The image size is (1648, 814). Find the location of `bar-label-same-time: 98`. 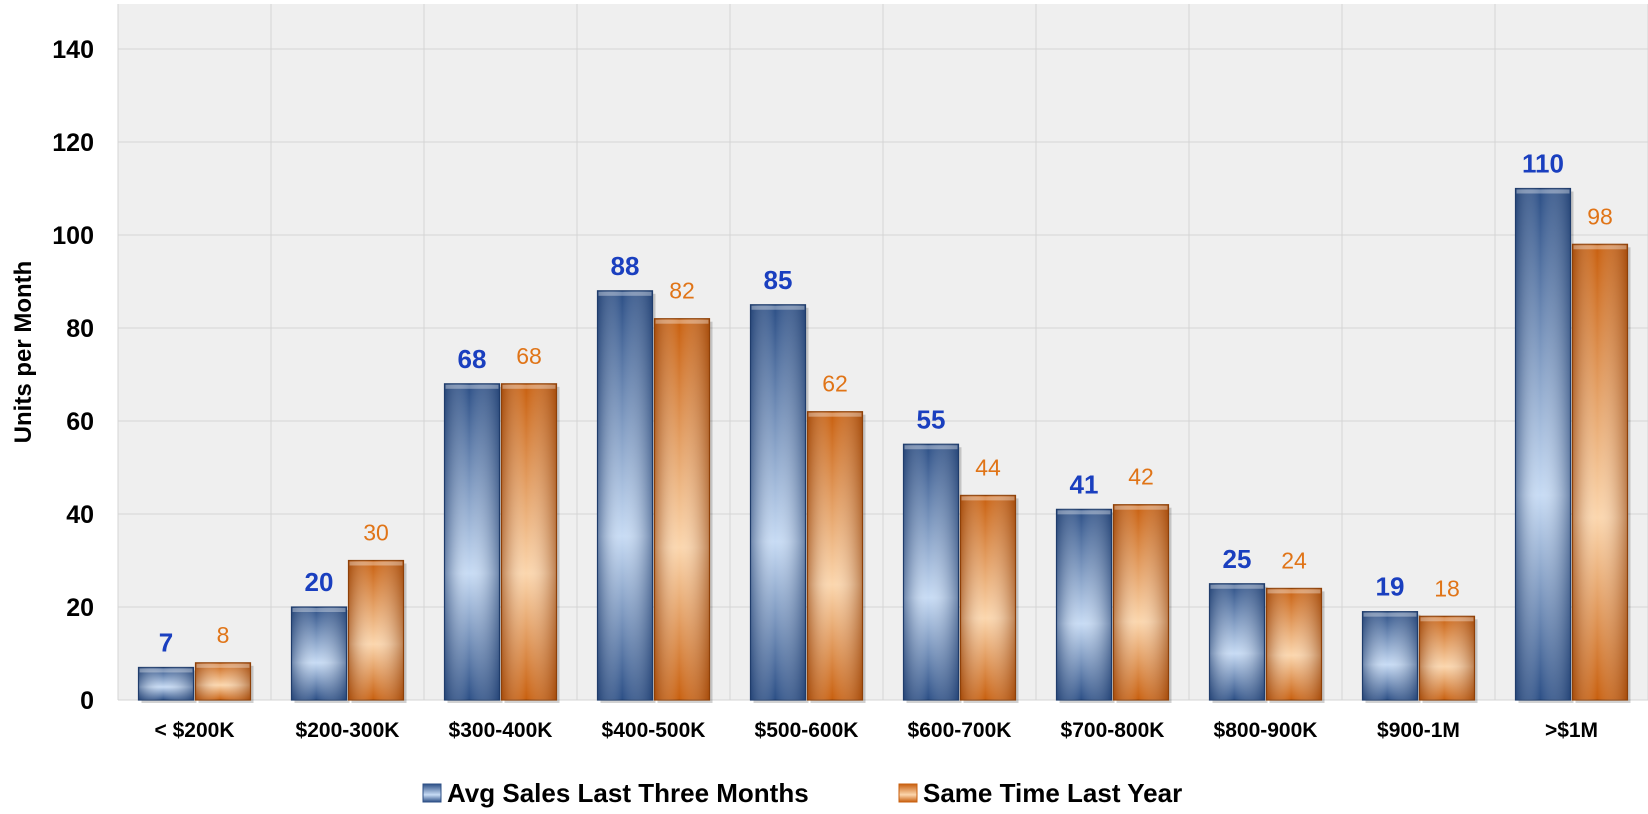

bar-label-same-time: 98 is located at coordinates (1600, 216).